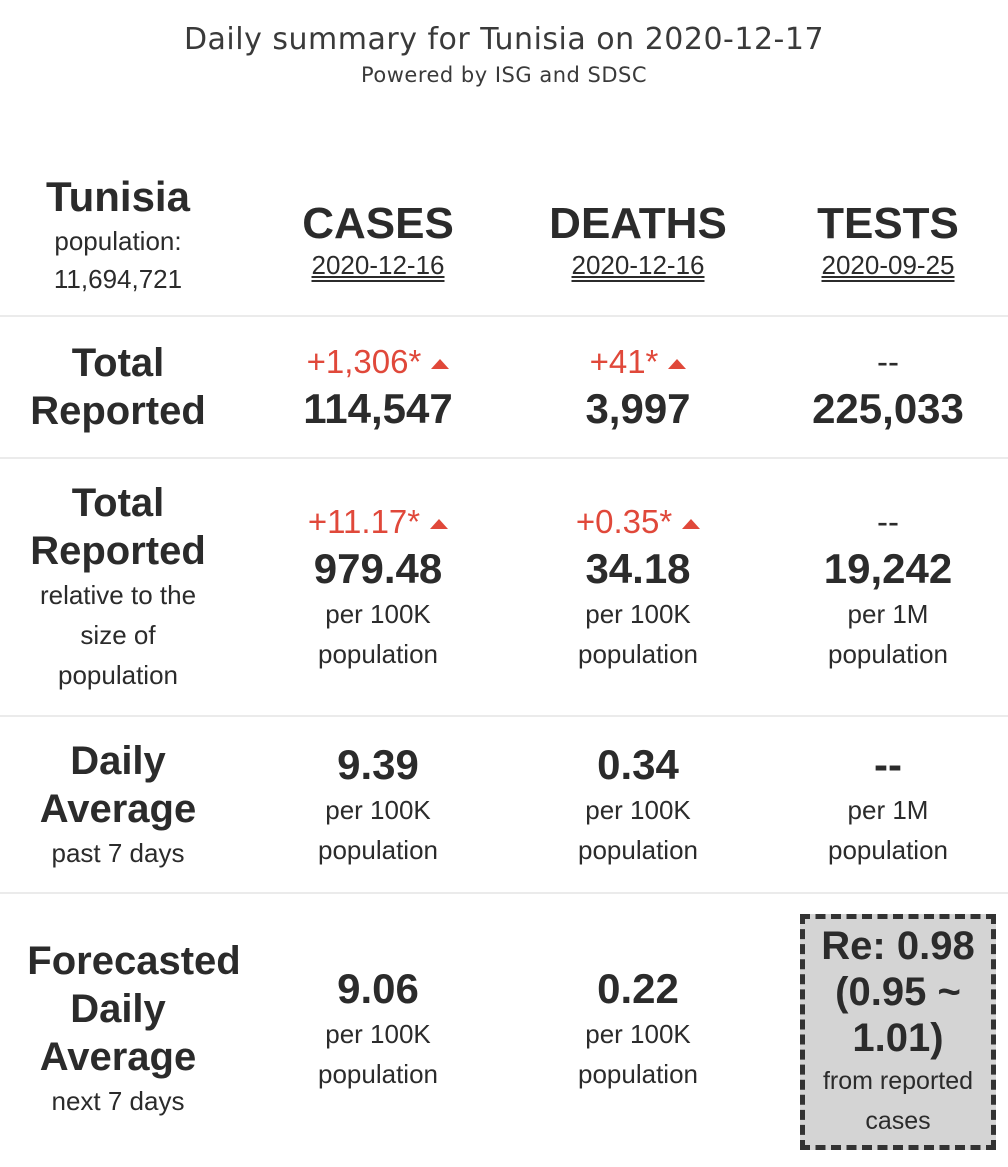 Image resolution: width=1008 pixels, height=1167 pixels. I want to click on cases-delta: +11.17*, so click(378, 522).